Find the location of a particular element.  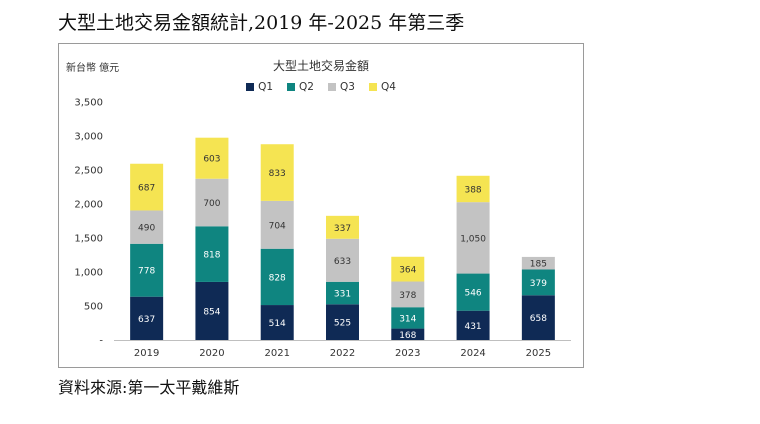

bar-value-label: 603 is located at coordinates (211, 160).